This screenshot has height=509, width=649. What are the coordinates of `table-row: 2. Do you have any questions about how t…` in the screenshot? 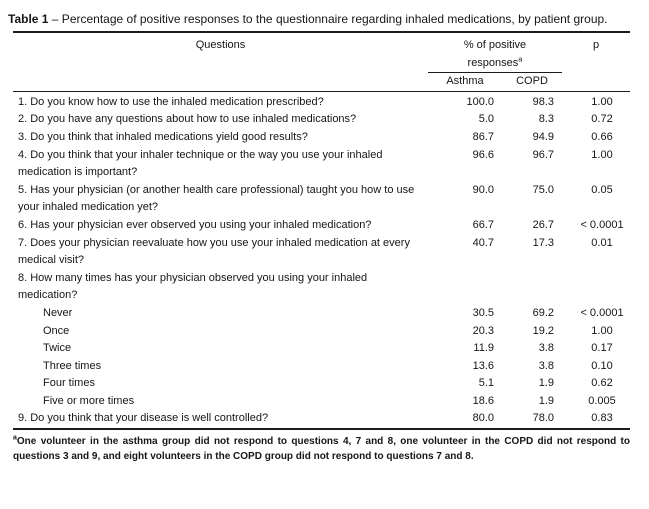 It's located at (321, 120).